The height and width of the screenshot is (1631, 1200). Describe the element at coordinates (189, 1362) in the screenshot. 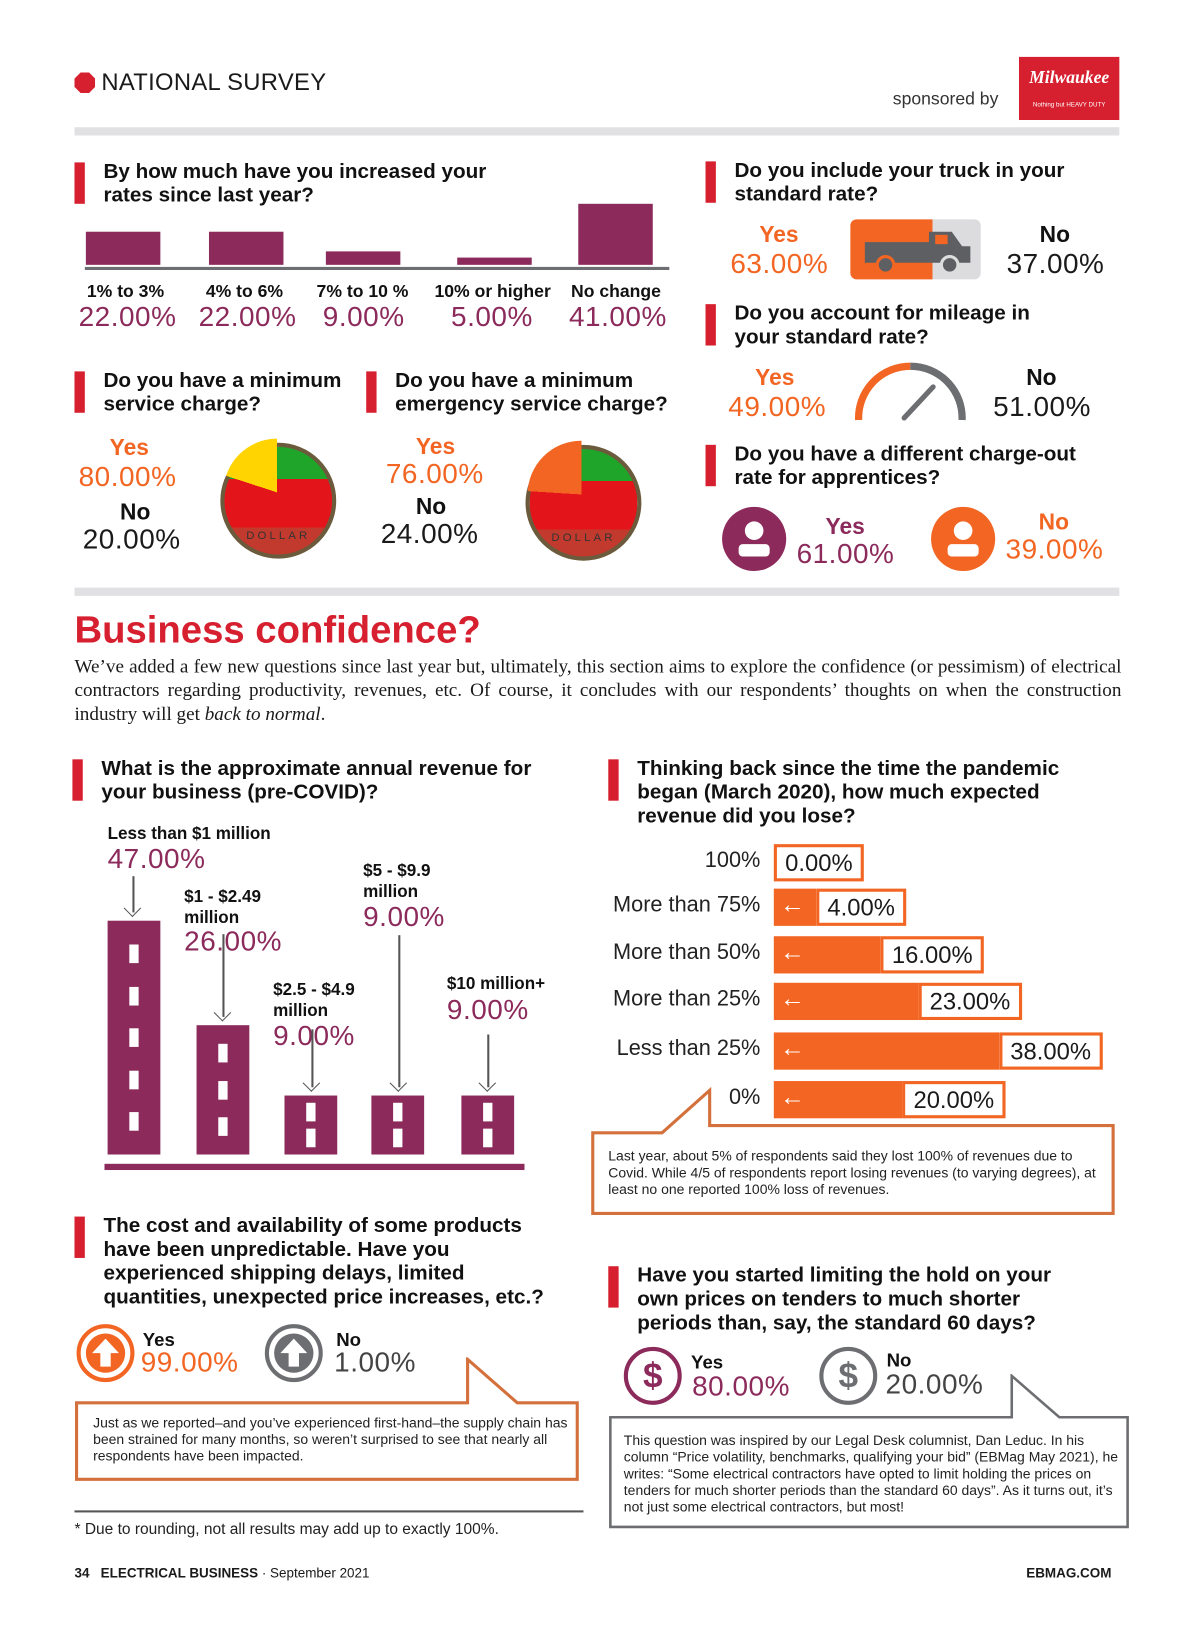

I see `supply-yes-value: 99.00%` at that location.